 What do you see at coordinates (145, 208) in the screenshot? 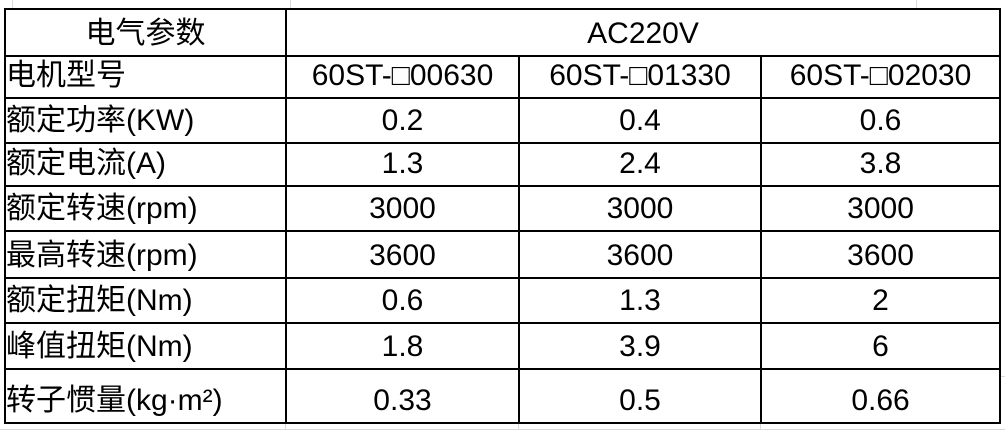
I see `spec-label-cell: 额定转速(rpm)` at bounding box center [145, 208].